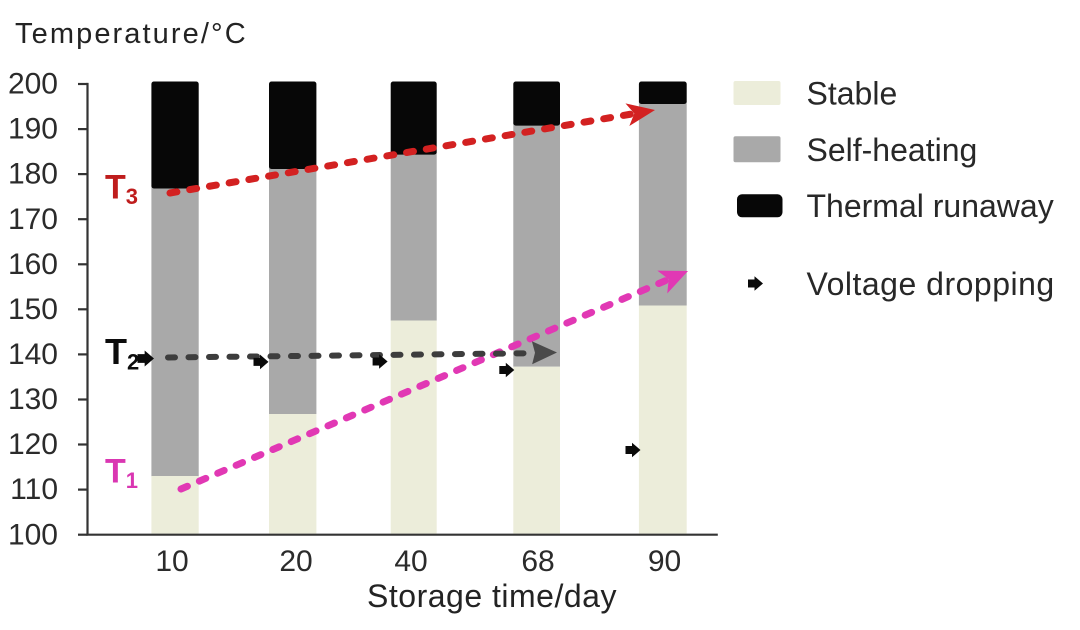 The width and height of the screenshot is (1080, 630). What do you see at coordinates (492, 596) in the screenshot?
I see `svg-text: Storage time/day` at bounding box center [492, 596].